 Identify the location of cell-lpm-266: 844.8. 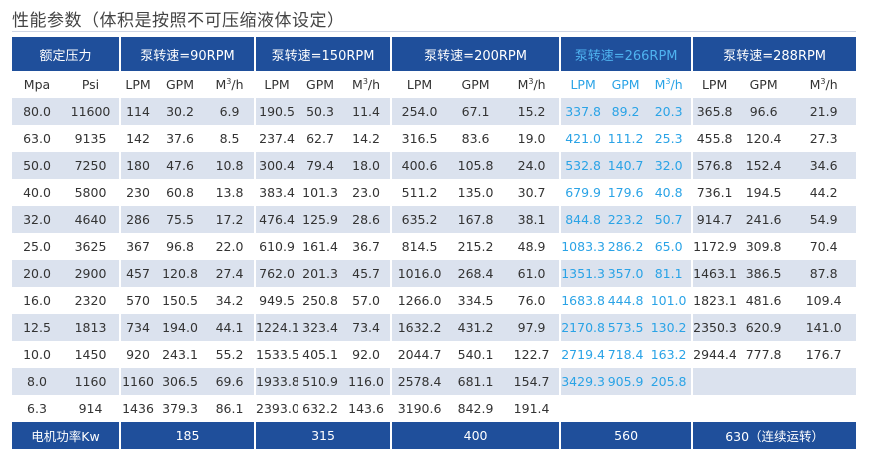
(582, 219).